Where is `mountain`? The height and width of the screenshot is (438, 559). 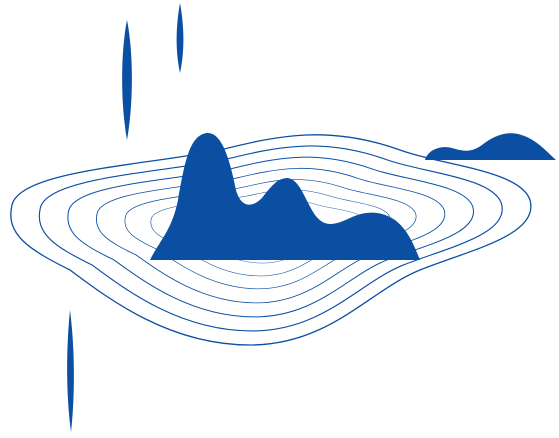
mountain is located at coordinates (285, 196).